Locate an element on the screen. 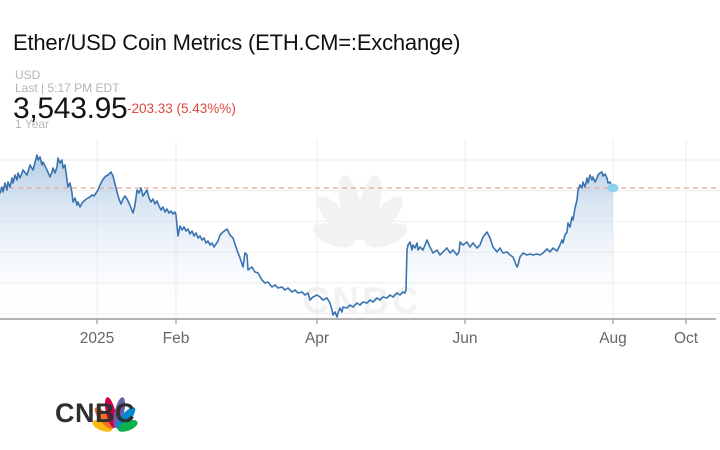 This screenshot has width=720, height=450. currency-label: USD is located at coordinates (28, 75).